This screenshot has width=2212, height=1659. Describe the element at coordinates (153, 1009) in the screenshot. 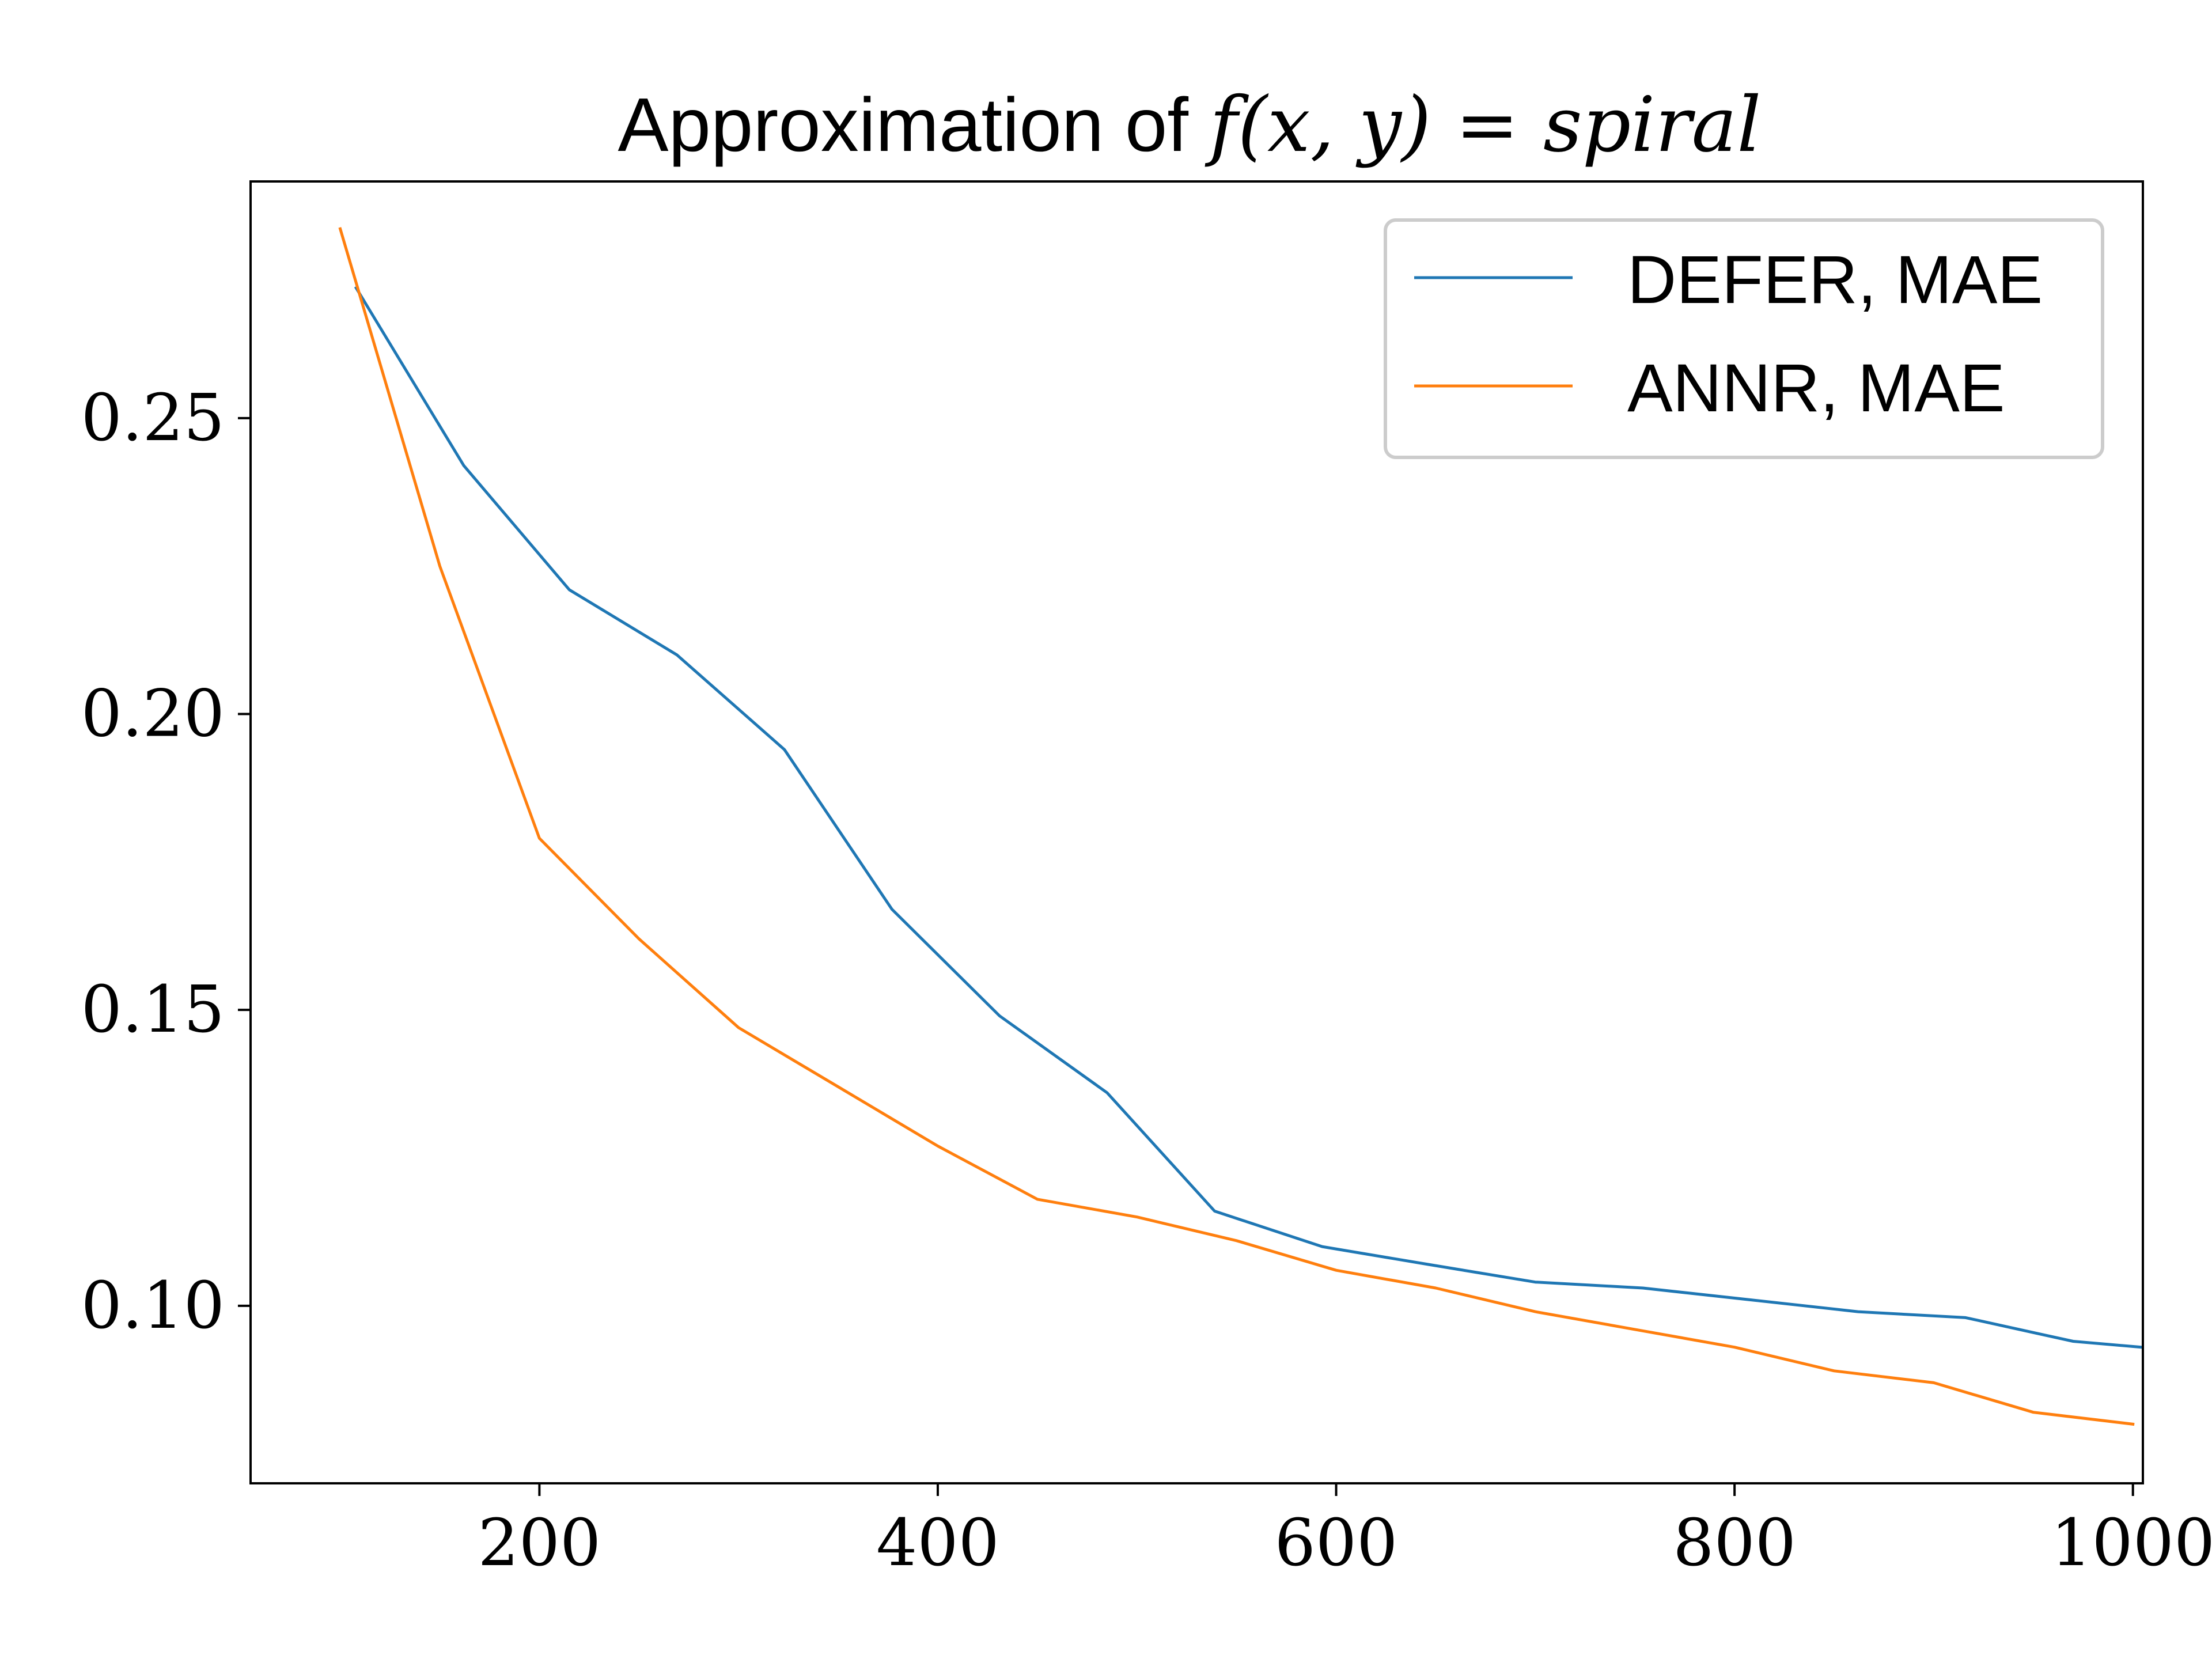

I see `y-tick-label: 0.15` at that location.